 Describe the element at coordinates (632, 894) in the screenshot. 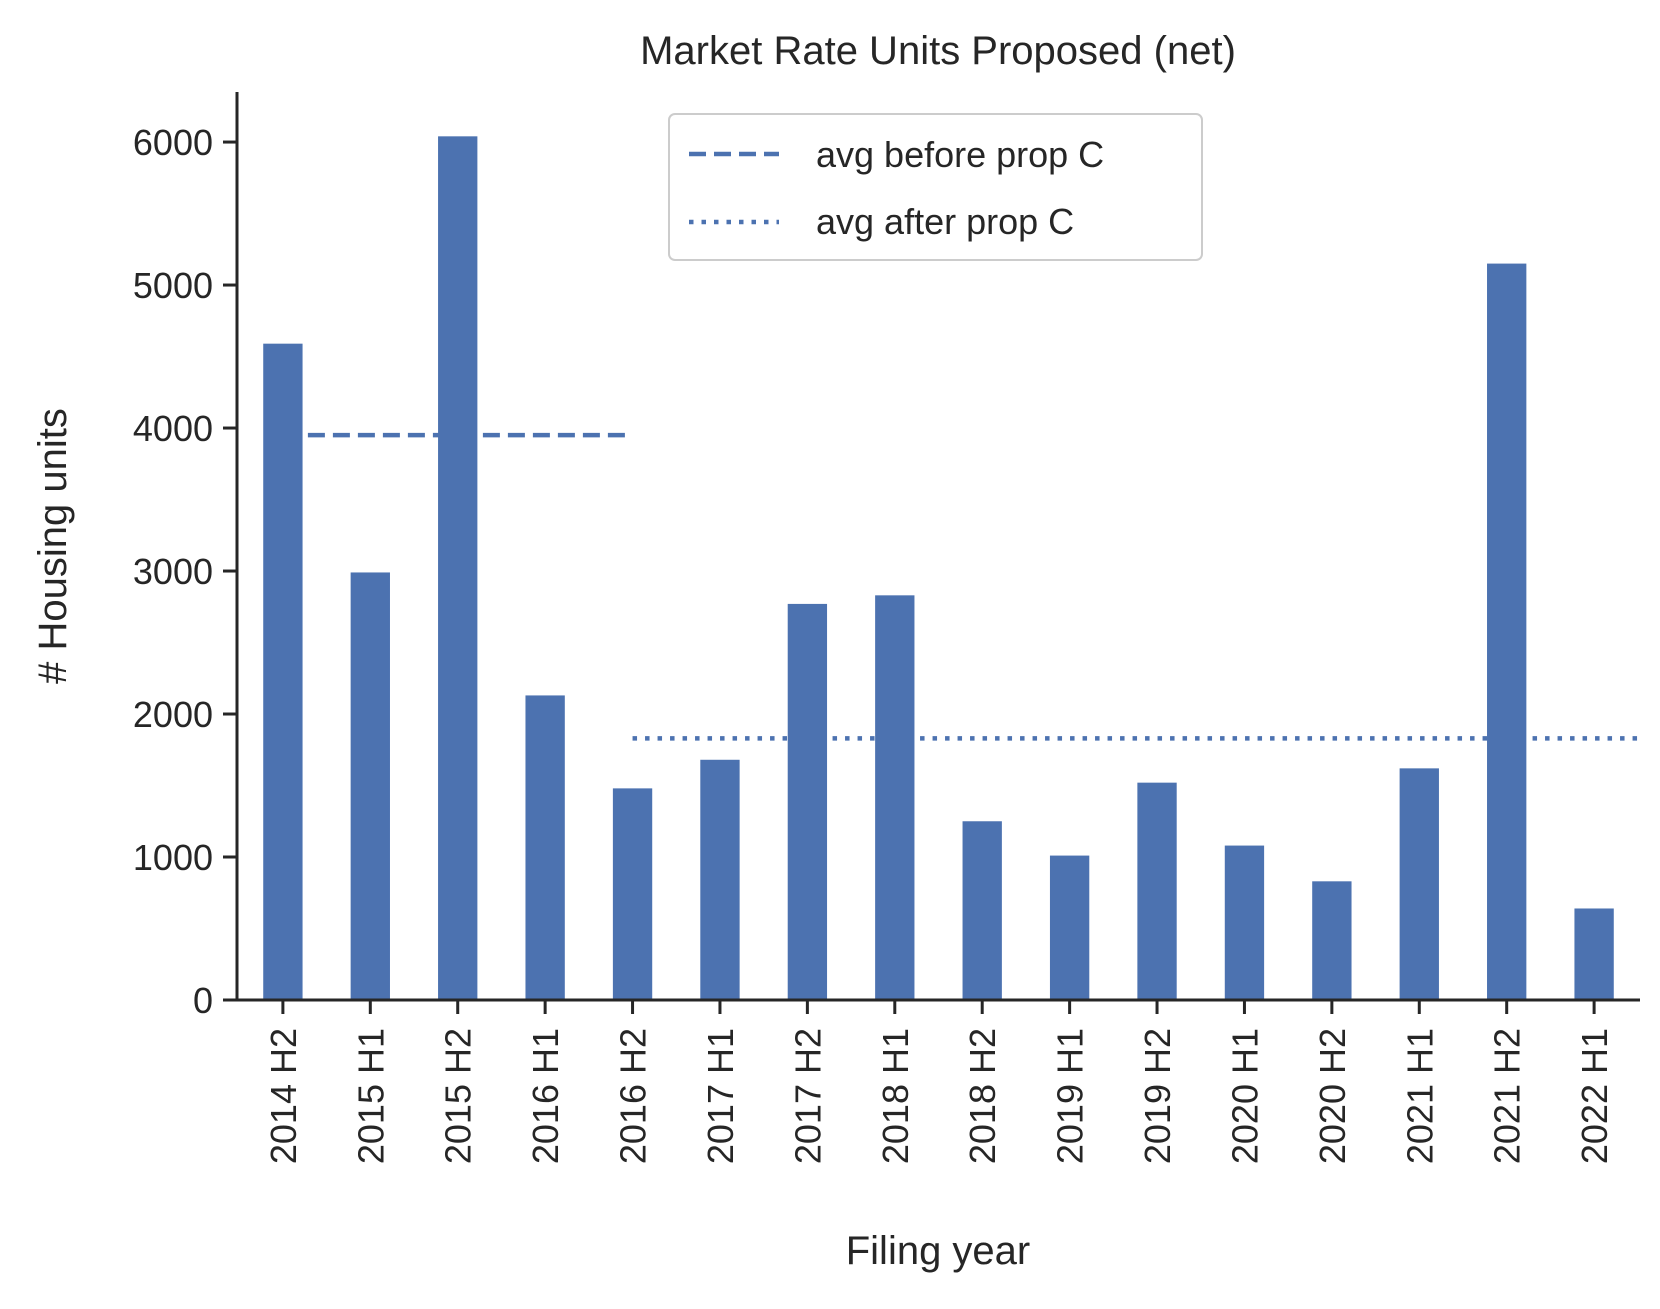

I see `bar-2016-h2` at that location.